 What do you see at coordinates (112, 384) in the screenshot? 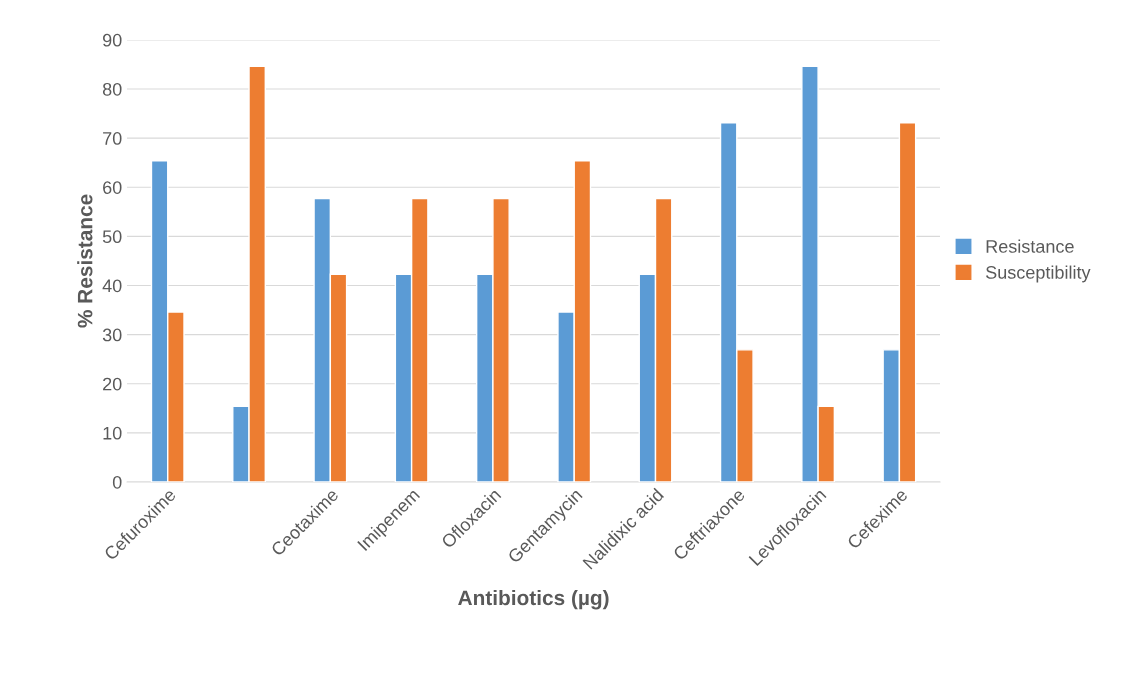
I see `y-tick-label: 20` at bounding box center [112, 384].